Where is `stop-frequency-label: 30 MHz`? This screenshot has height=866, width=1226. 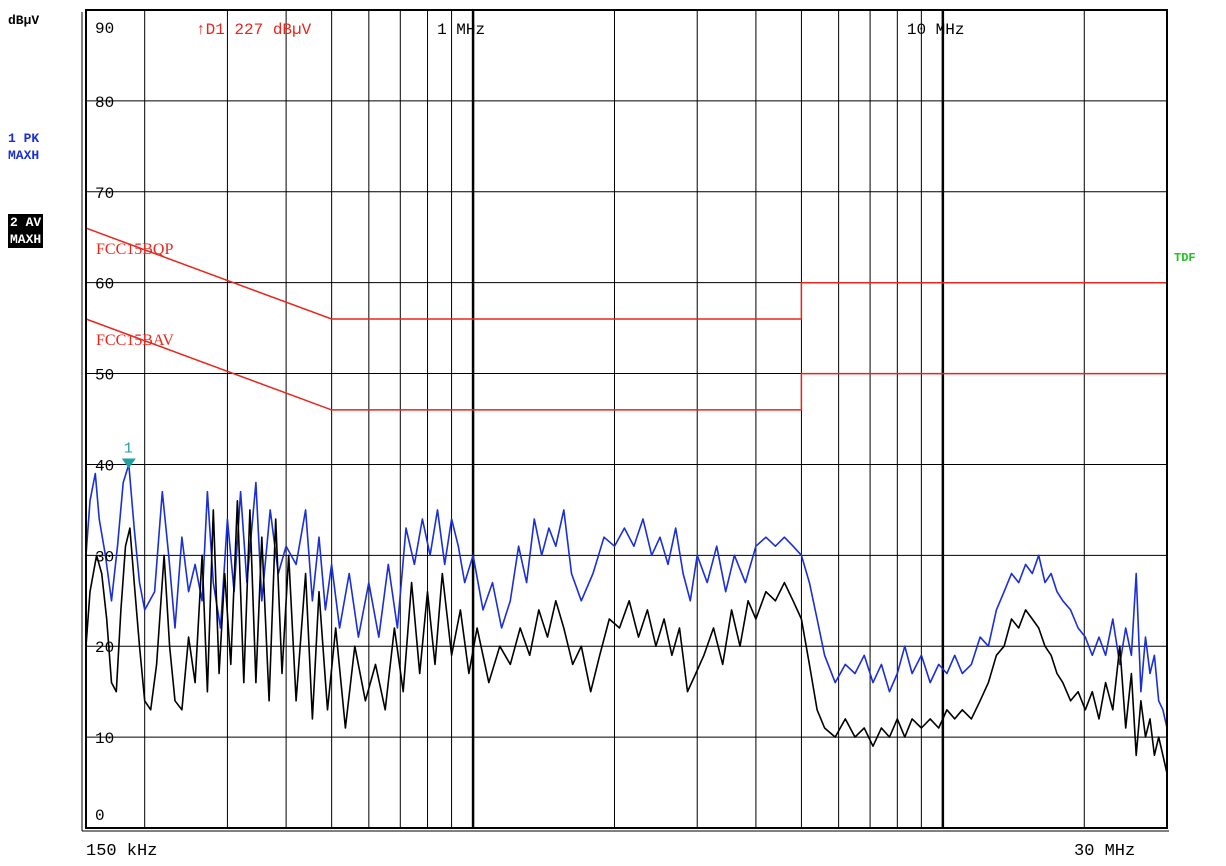
stop-frequency-label: 30 MHz is located at coordinates (1105, 851).